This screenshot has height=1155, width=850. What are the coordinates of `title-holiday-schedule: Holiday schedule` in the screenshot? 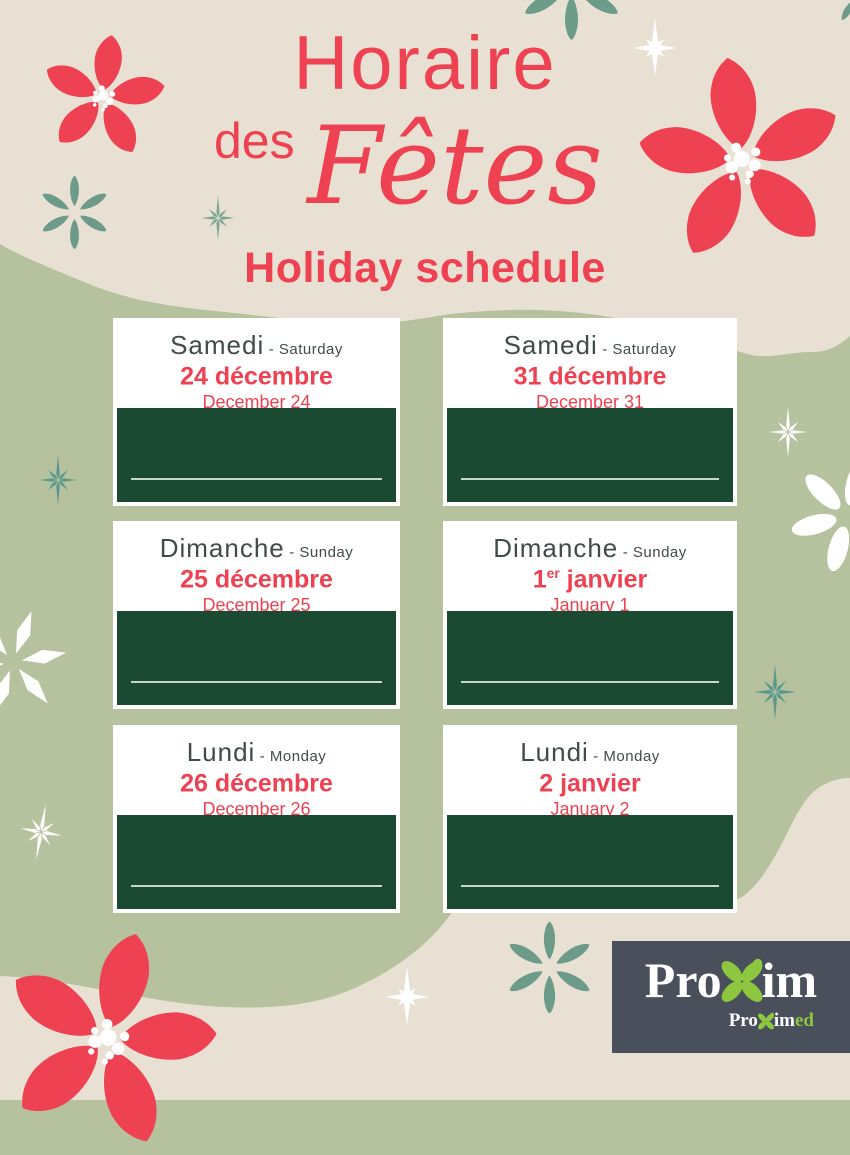 It's located at (425, 268).